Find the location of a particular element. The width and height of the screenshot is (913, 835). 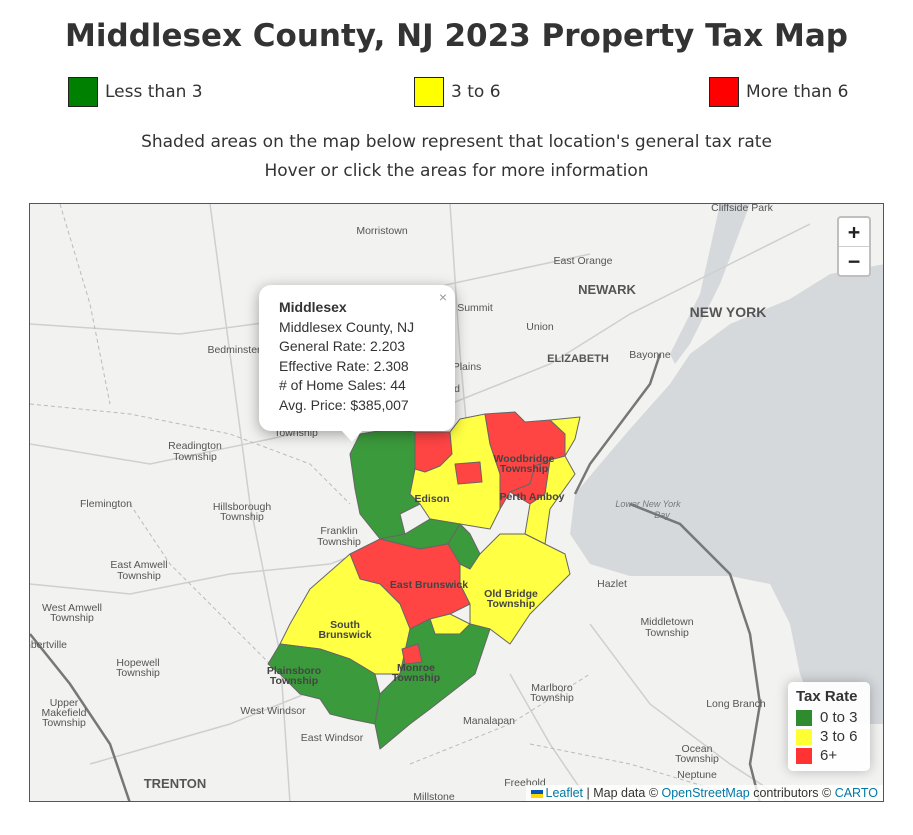

legend-label: More than 6 is located at coordinates (797, 92).